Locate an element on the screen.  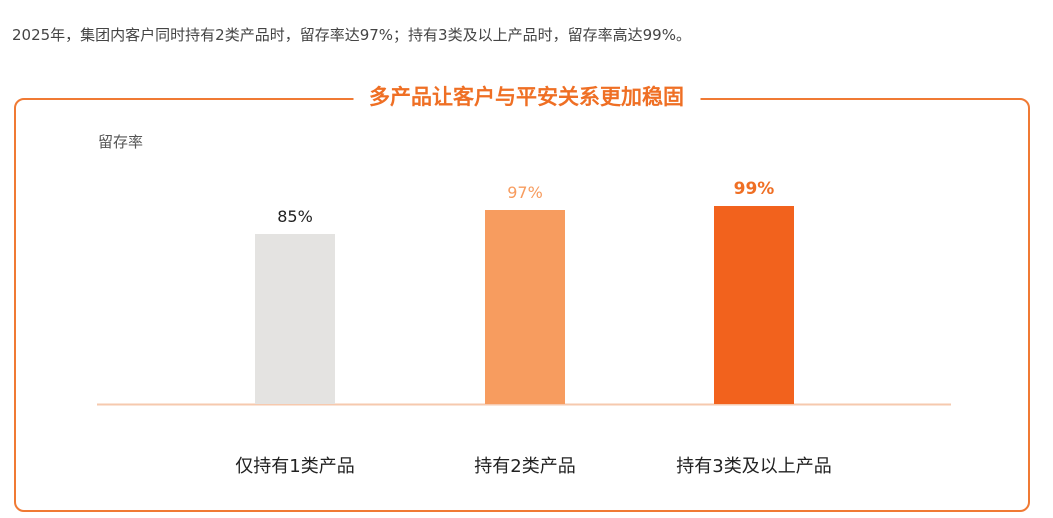
y-axis-title: 留存率 is located at coordinates (121, 142).